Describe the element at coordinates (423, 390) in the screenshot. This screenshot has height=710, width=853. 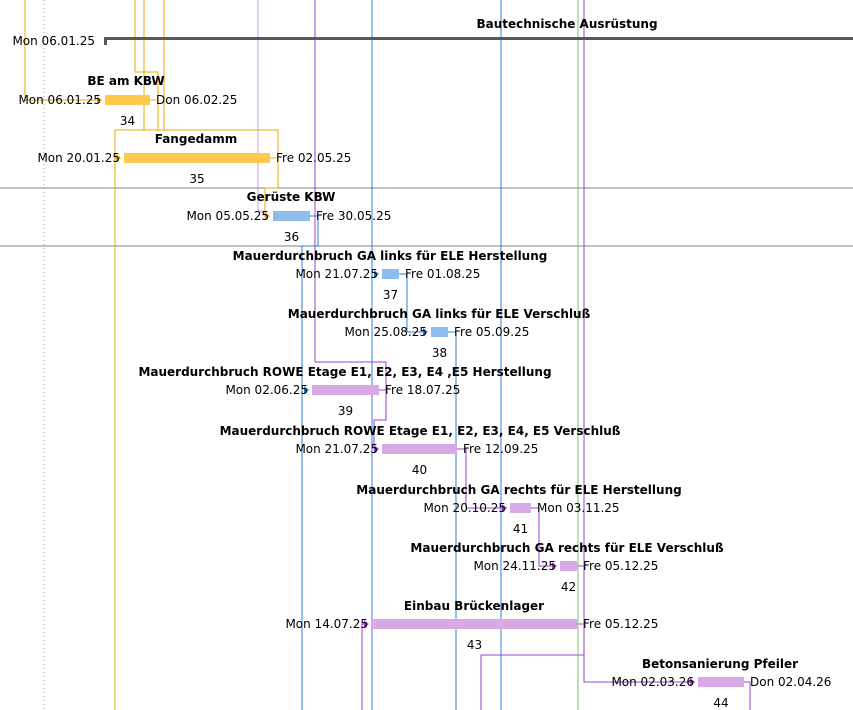
I see `task-finish-date: Fre 18.07.25` at that location.